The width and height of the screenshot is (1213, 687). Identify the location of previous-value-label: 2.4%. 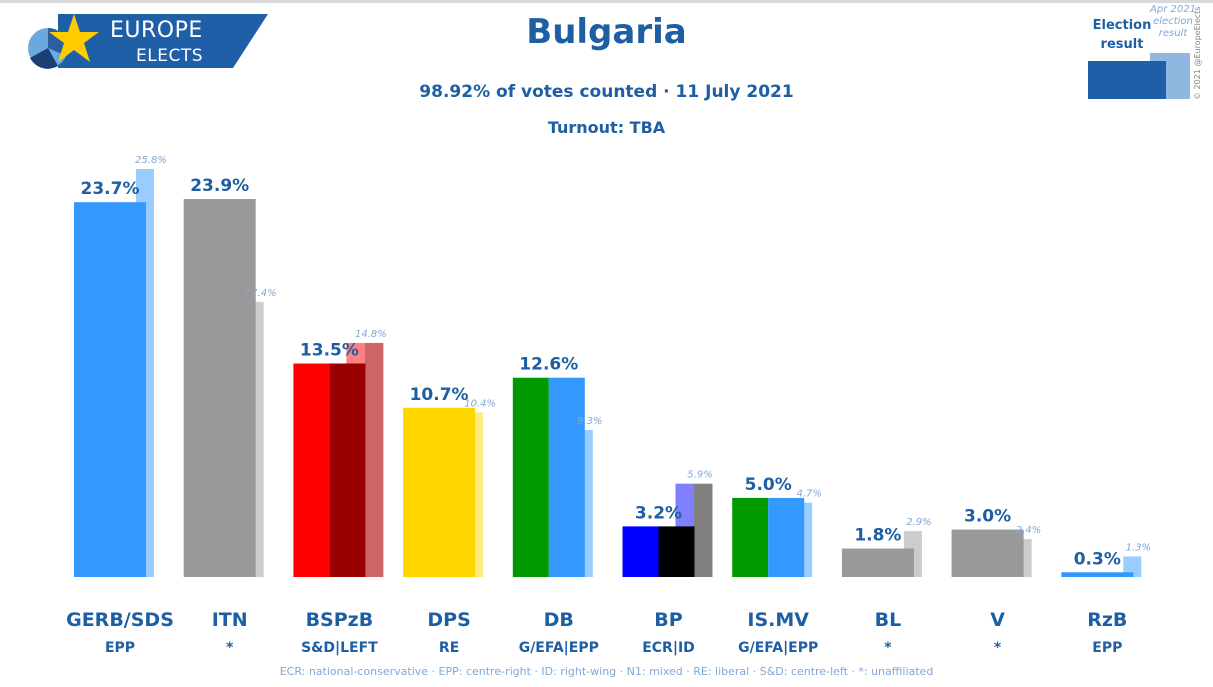
(1028, 530).